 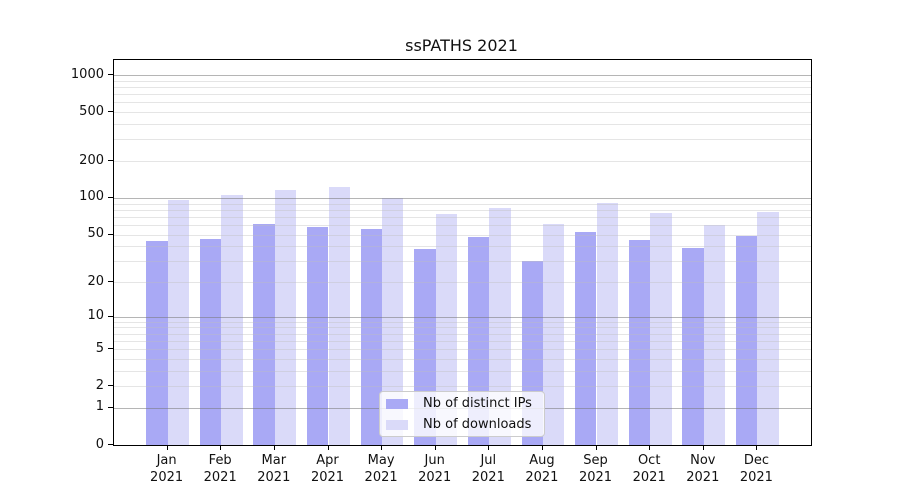 I want to click on x-tick-may, so click(x=382, y=447).